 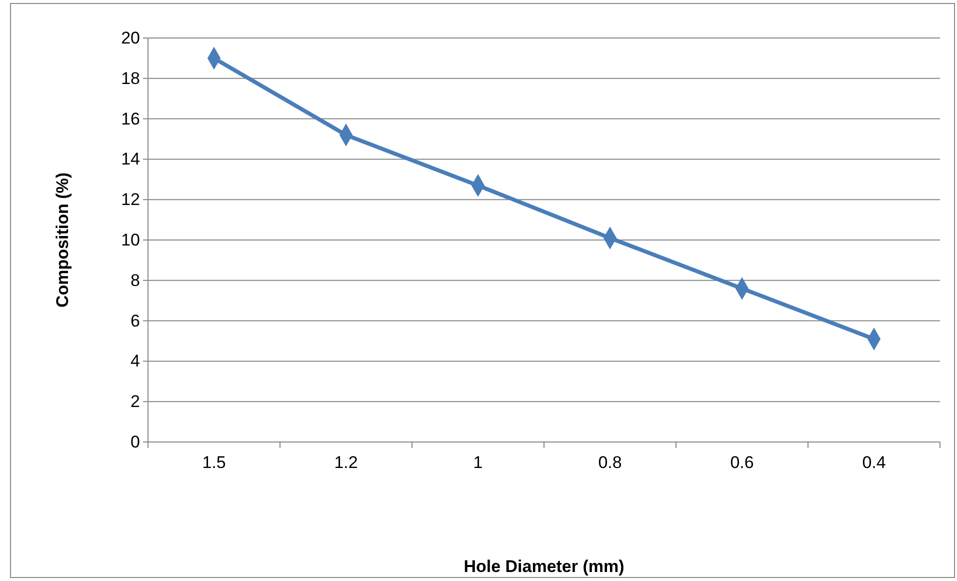 I want to click on x-axis-title: Hole Diameter (mm), so click(x=544, y=566).